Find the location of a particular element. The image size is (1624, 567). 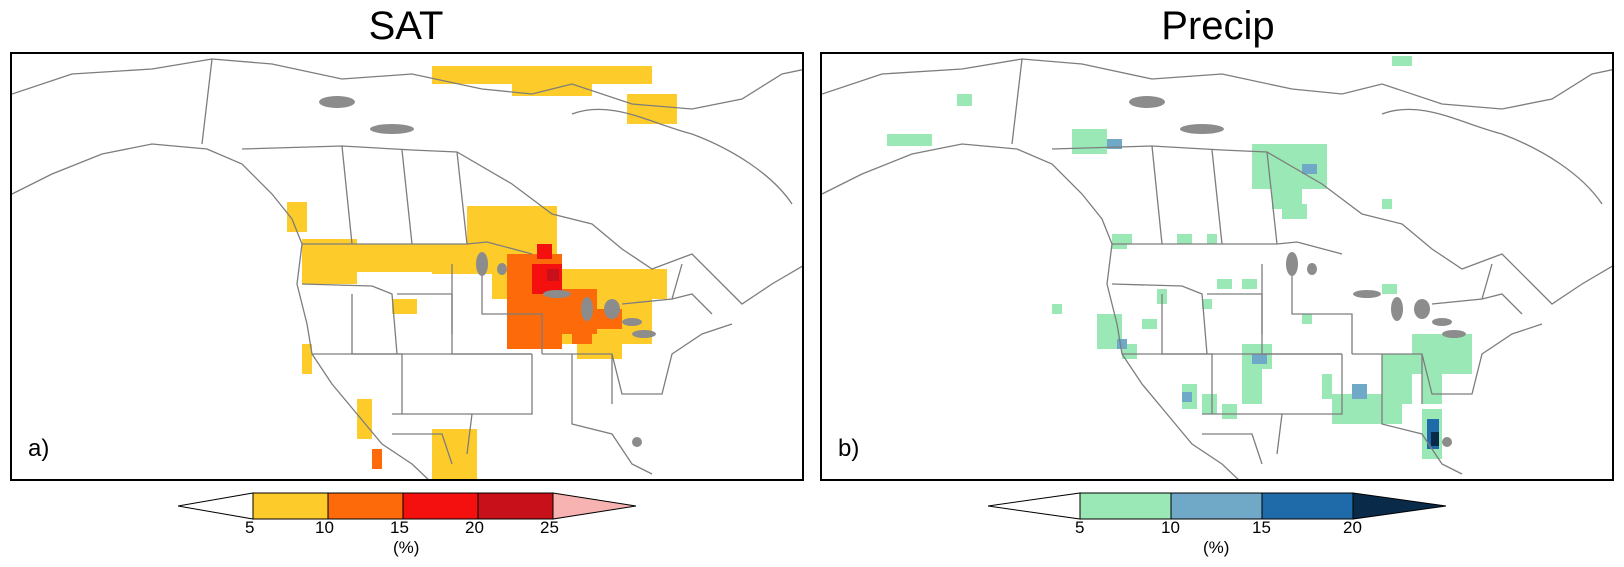

panel-a-title: SAT is located at coordinates (406, 26).